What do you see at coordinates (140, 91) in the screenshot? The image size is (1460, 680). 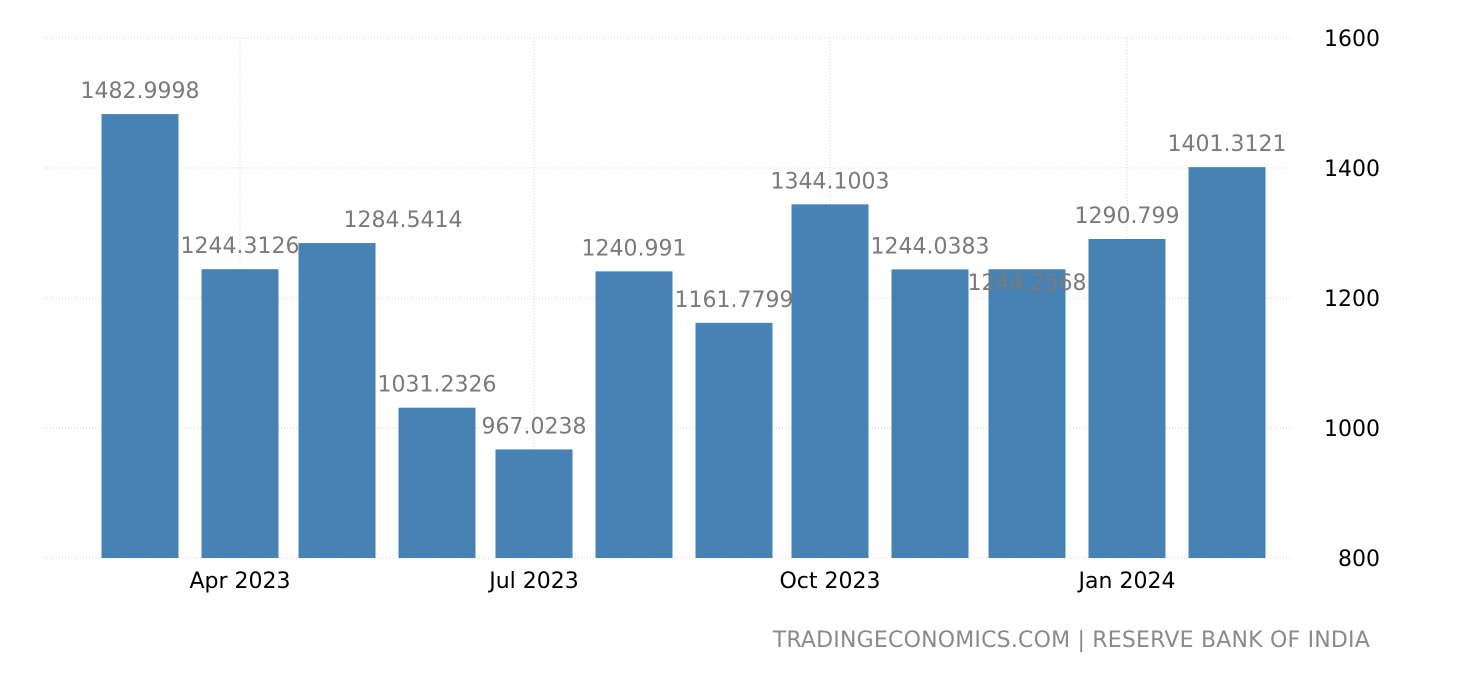 I see `data-label: 1482.9998` at bounding box center [140, 91].